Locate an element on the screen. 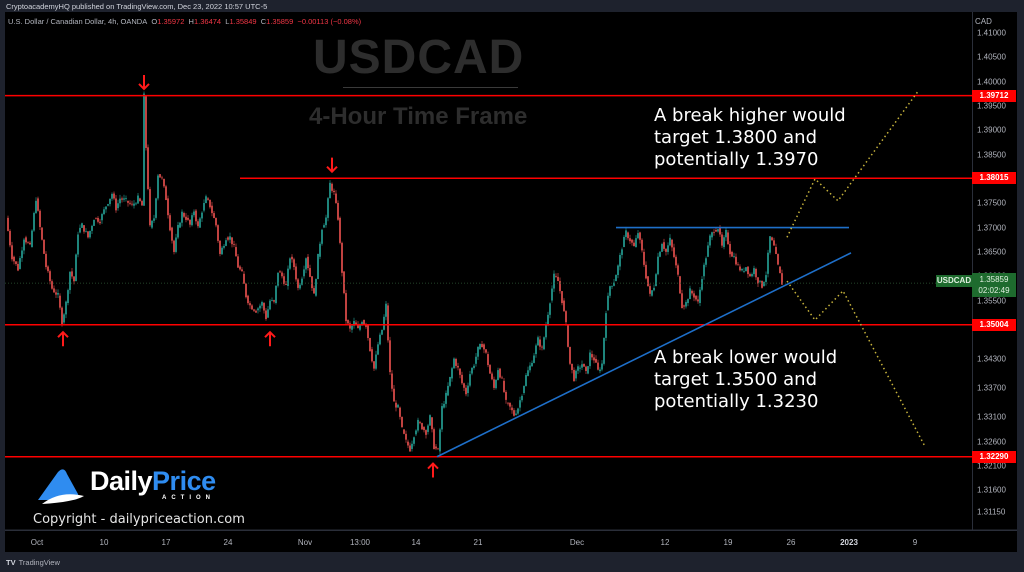  price-tick: 1.37000 is located at coordinates (991, 228).